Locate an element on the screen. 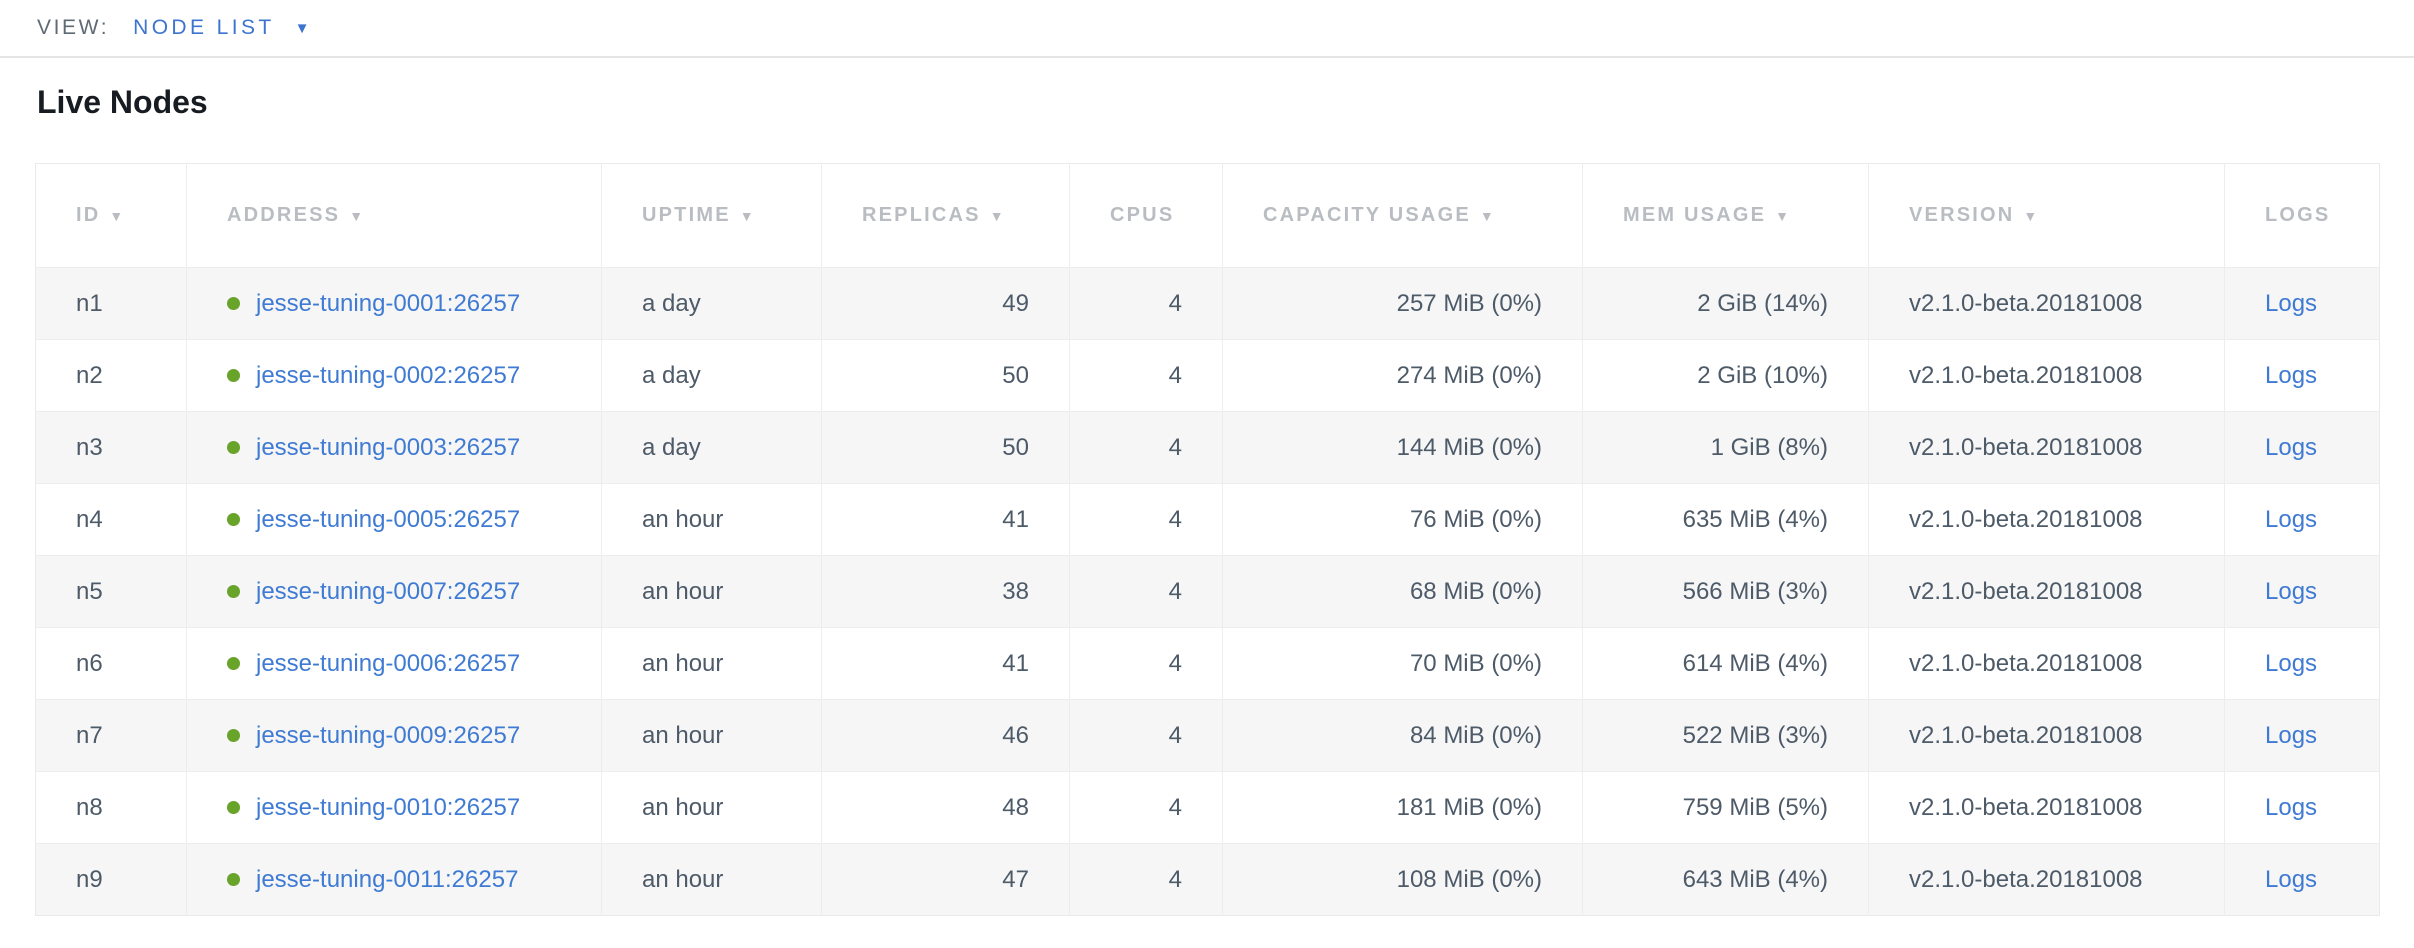 Image resolution: width=2414 pixels, height=948 pixels. column-header-replicas: REPLICAS ▼ is located at coordinates (945, 215).